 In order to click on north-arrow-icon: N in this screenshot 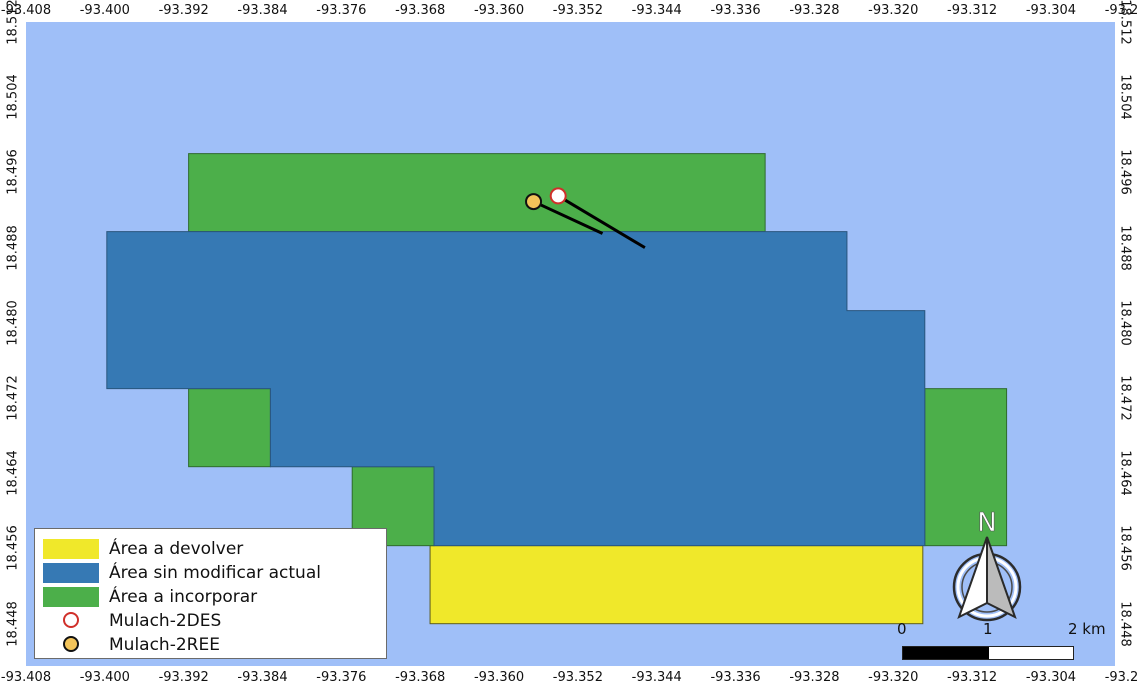, I will do `click(987, 565)`.